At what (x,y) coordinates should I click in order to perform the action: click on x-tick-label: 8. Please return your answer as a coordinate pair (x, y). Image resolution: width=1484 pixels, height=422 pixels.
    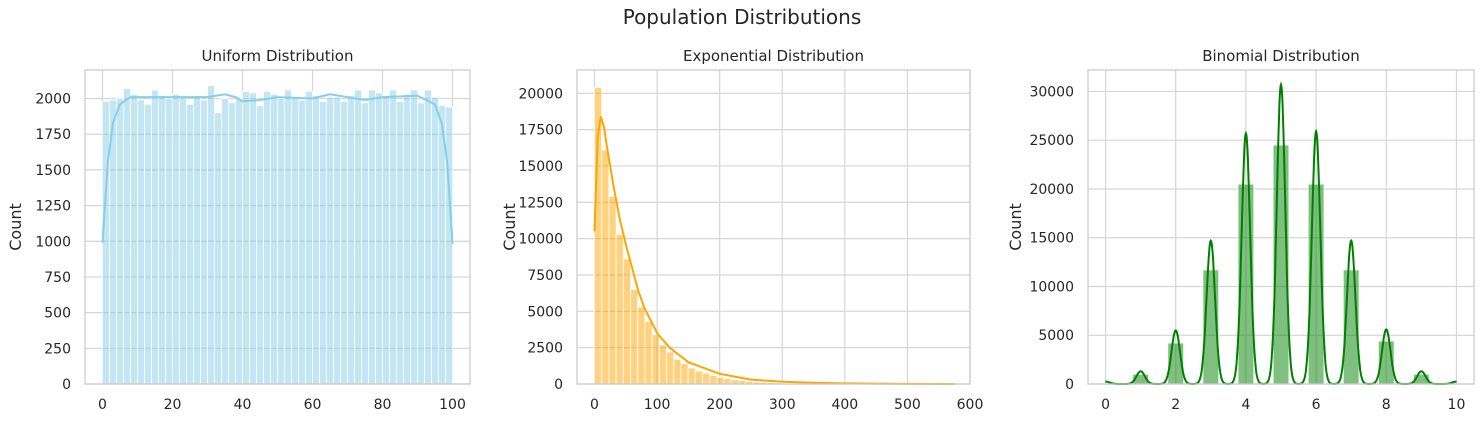
    Looking at the image, I should click on (1386, 405).